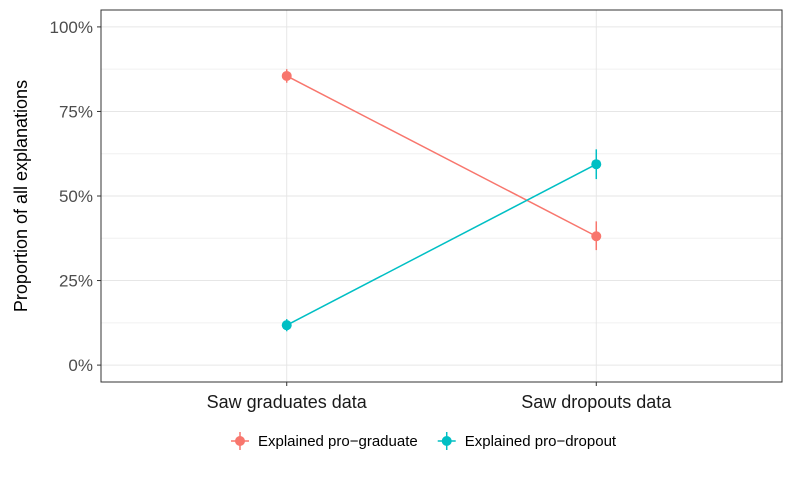 The image size is (790, 488). What do you see at coordinates (80, 365) in the screenshot?
I see `y-tick-label: 0%` at bounding box center [80, 365].